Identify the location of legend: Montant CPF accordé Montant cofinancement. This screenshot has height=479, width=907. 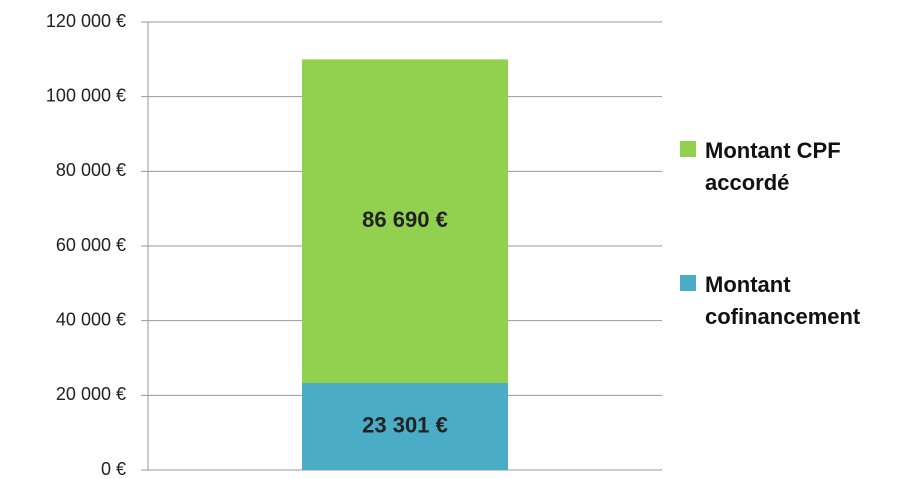
(775, 269).